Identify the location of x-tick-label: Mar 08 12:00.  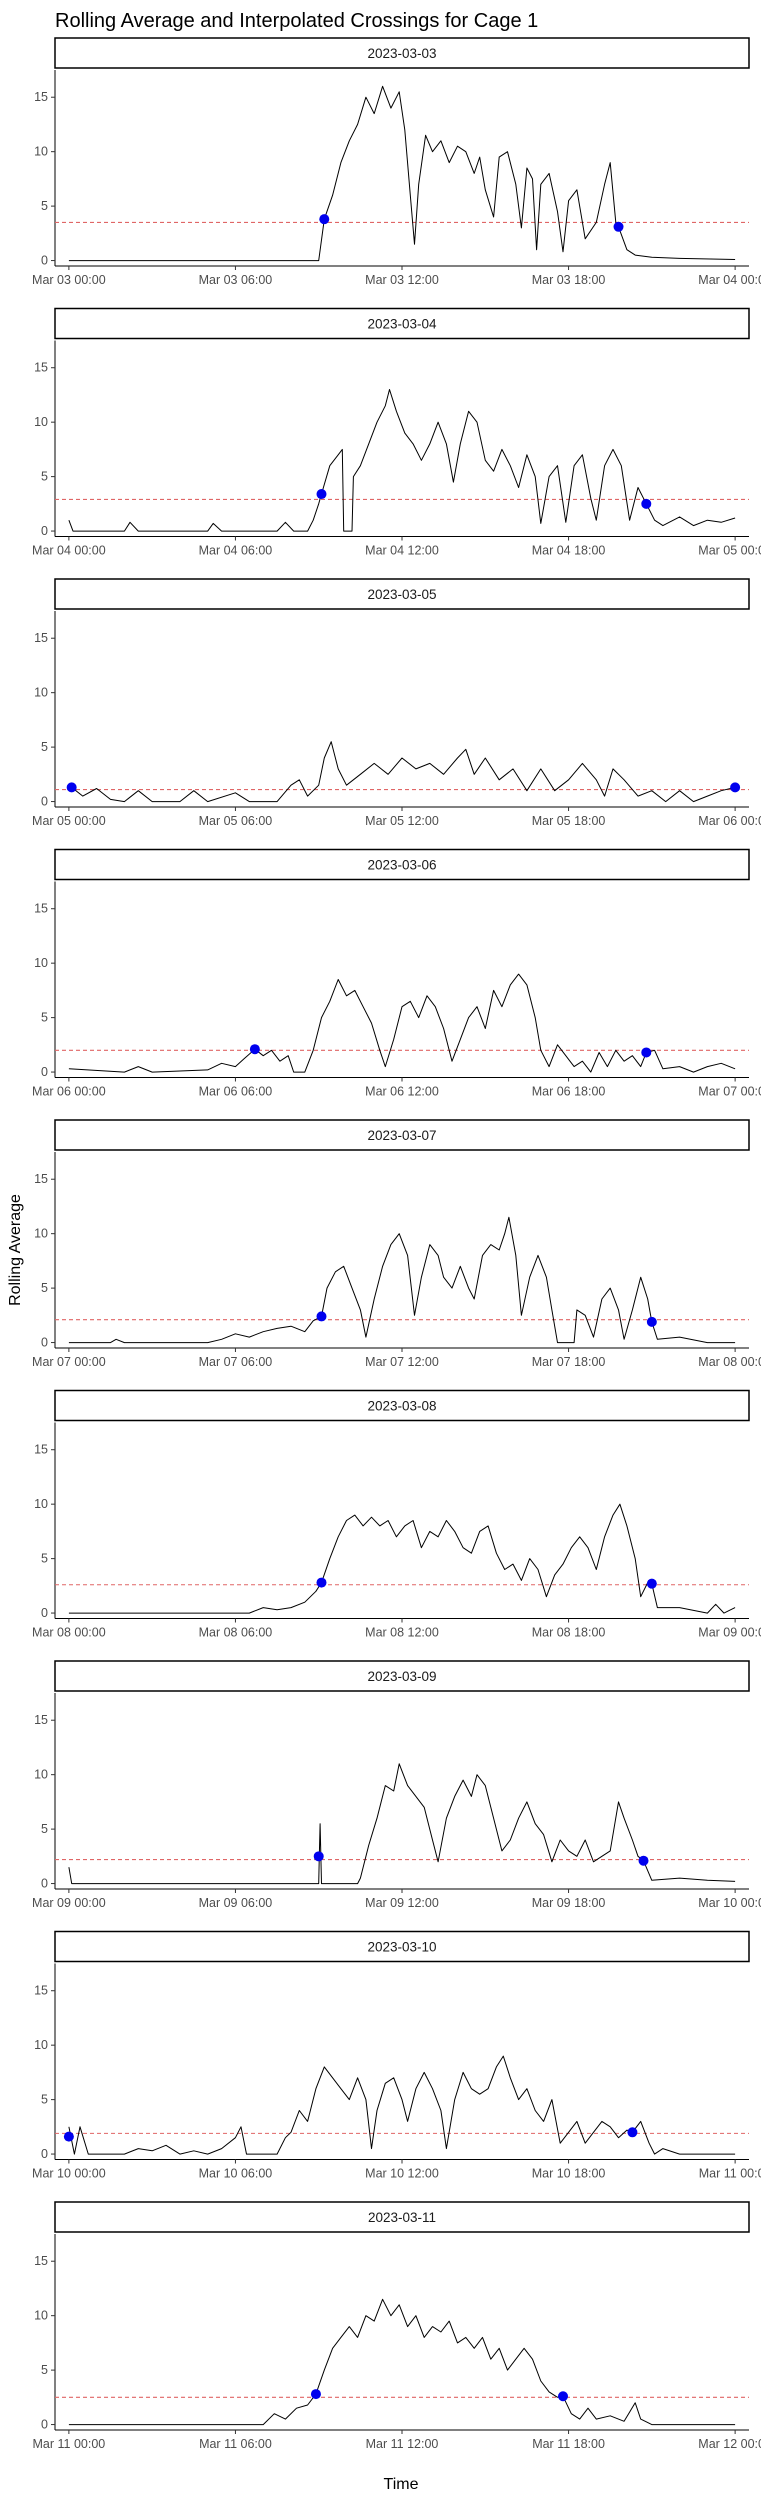
(402, 1633).